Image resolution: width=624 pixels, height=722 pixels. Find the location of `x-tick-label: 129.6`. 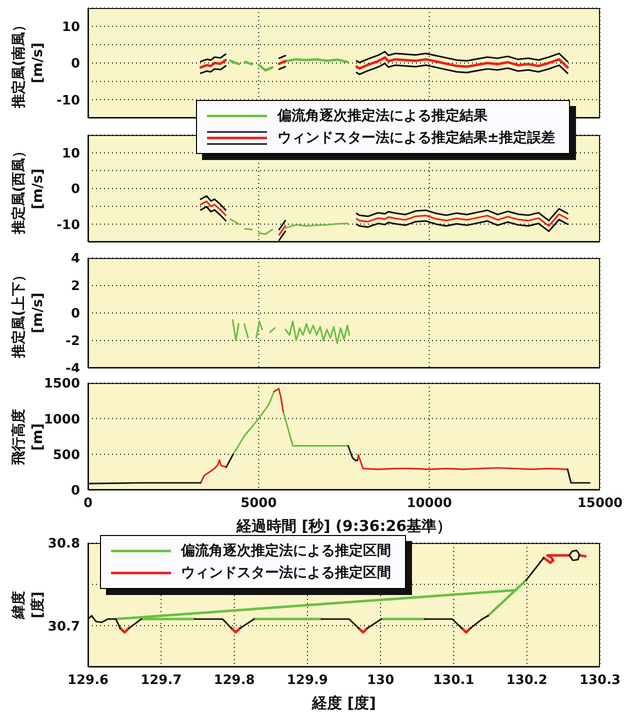

x-tick-label: 129.6 is located at coordinates (88, 680).